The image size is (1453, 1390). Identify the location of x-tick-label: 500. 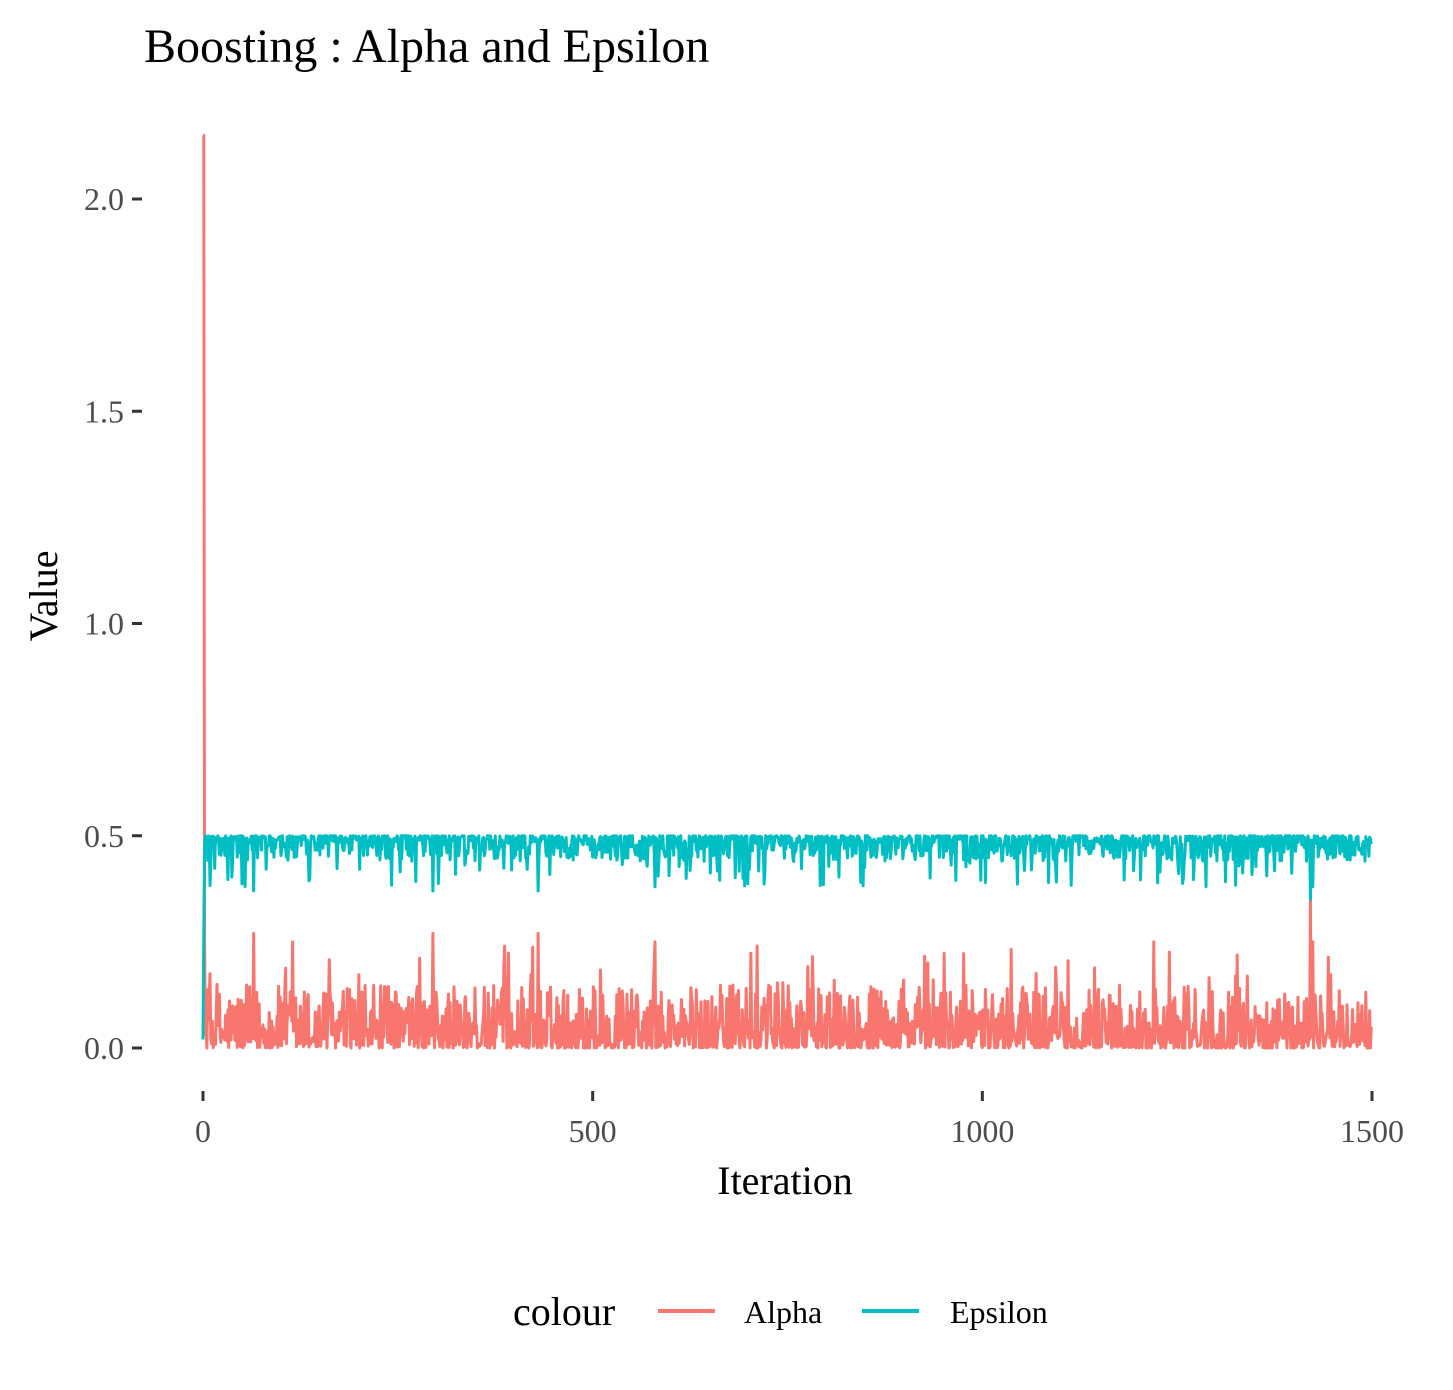
(593, 1131).